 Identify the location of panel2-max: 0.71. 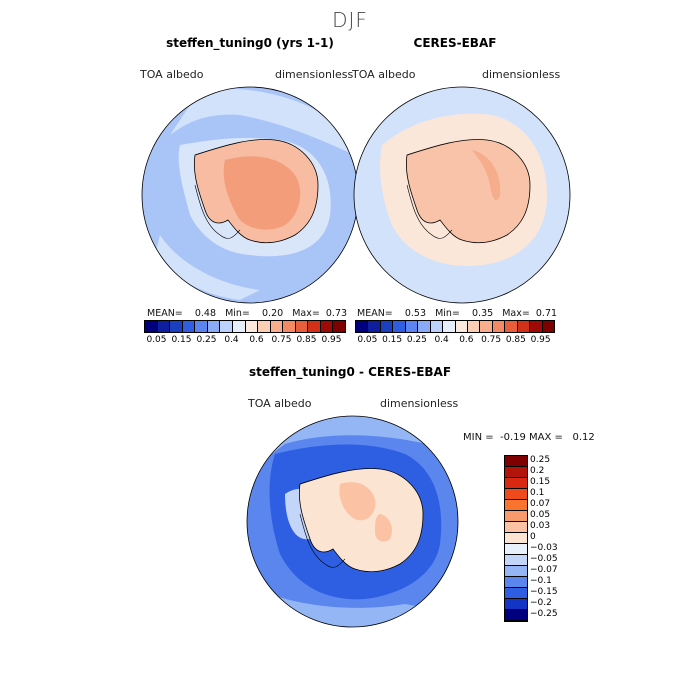
(546, 313).